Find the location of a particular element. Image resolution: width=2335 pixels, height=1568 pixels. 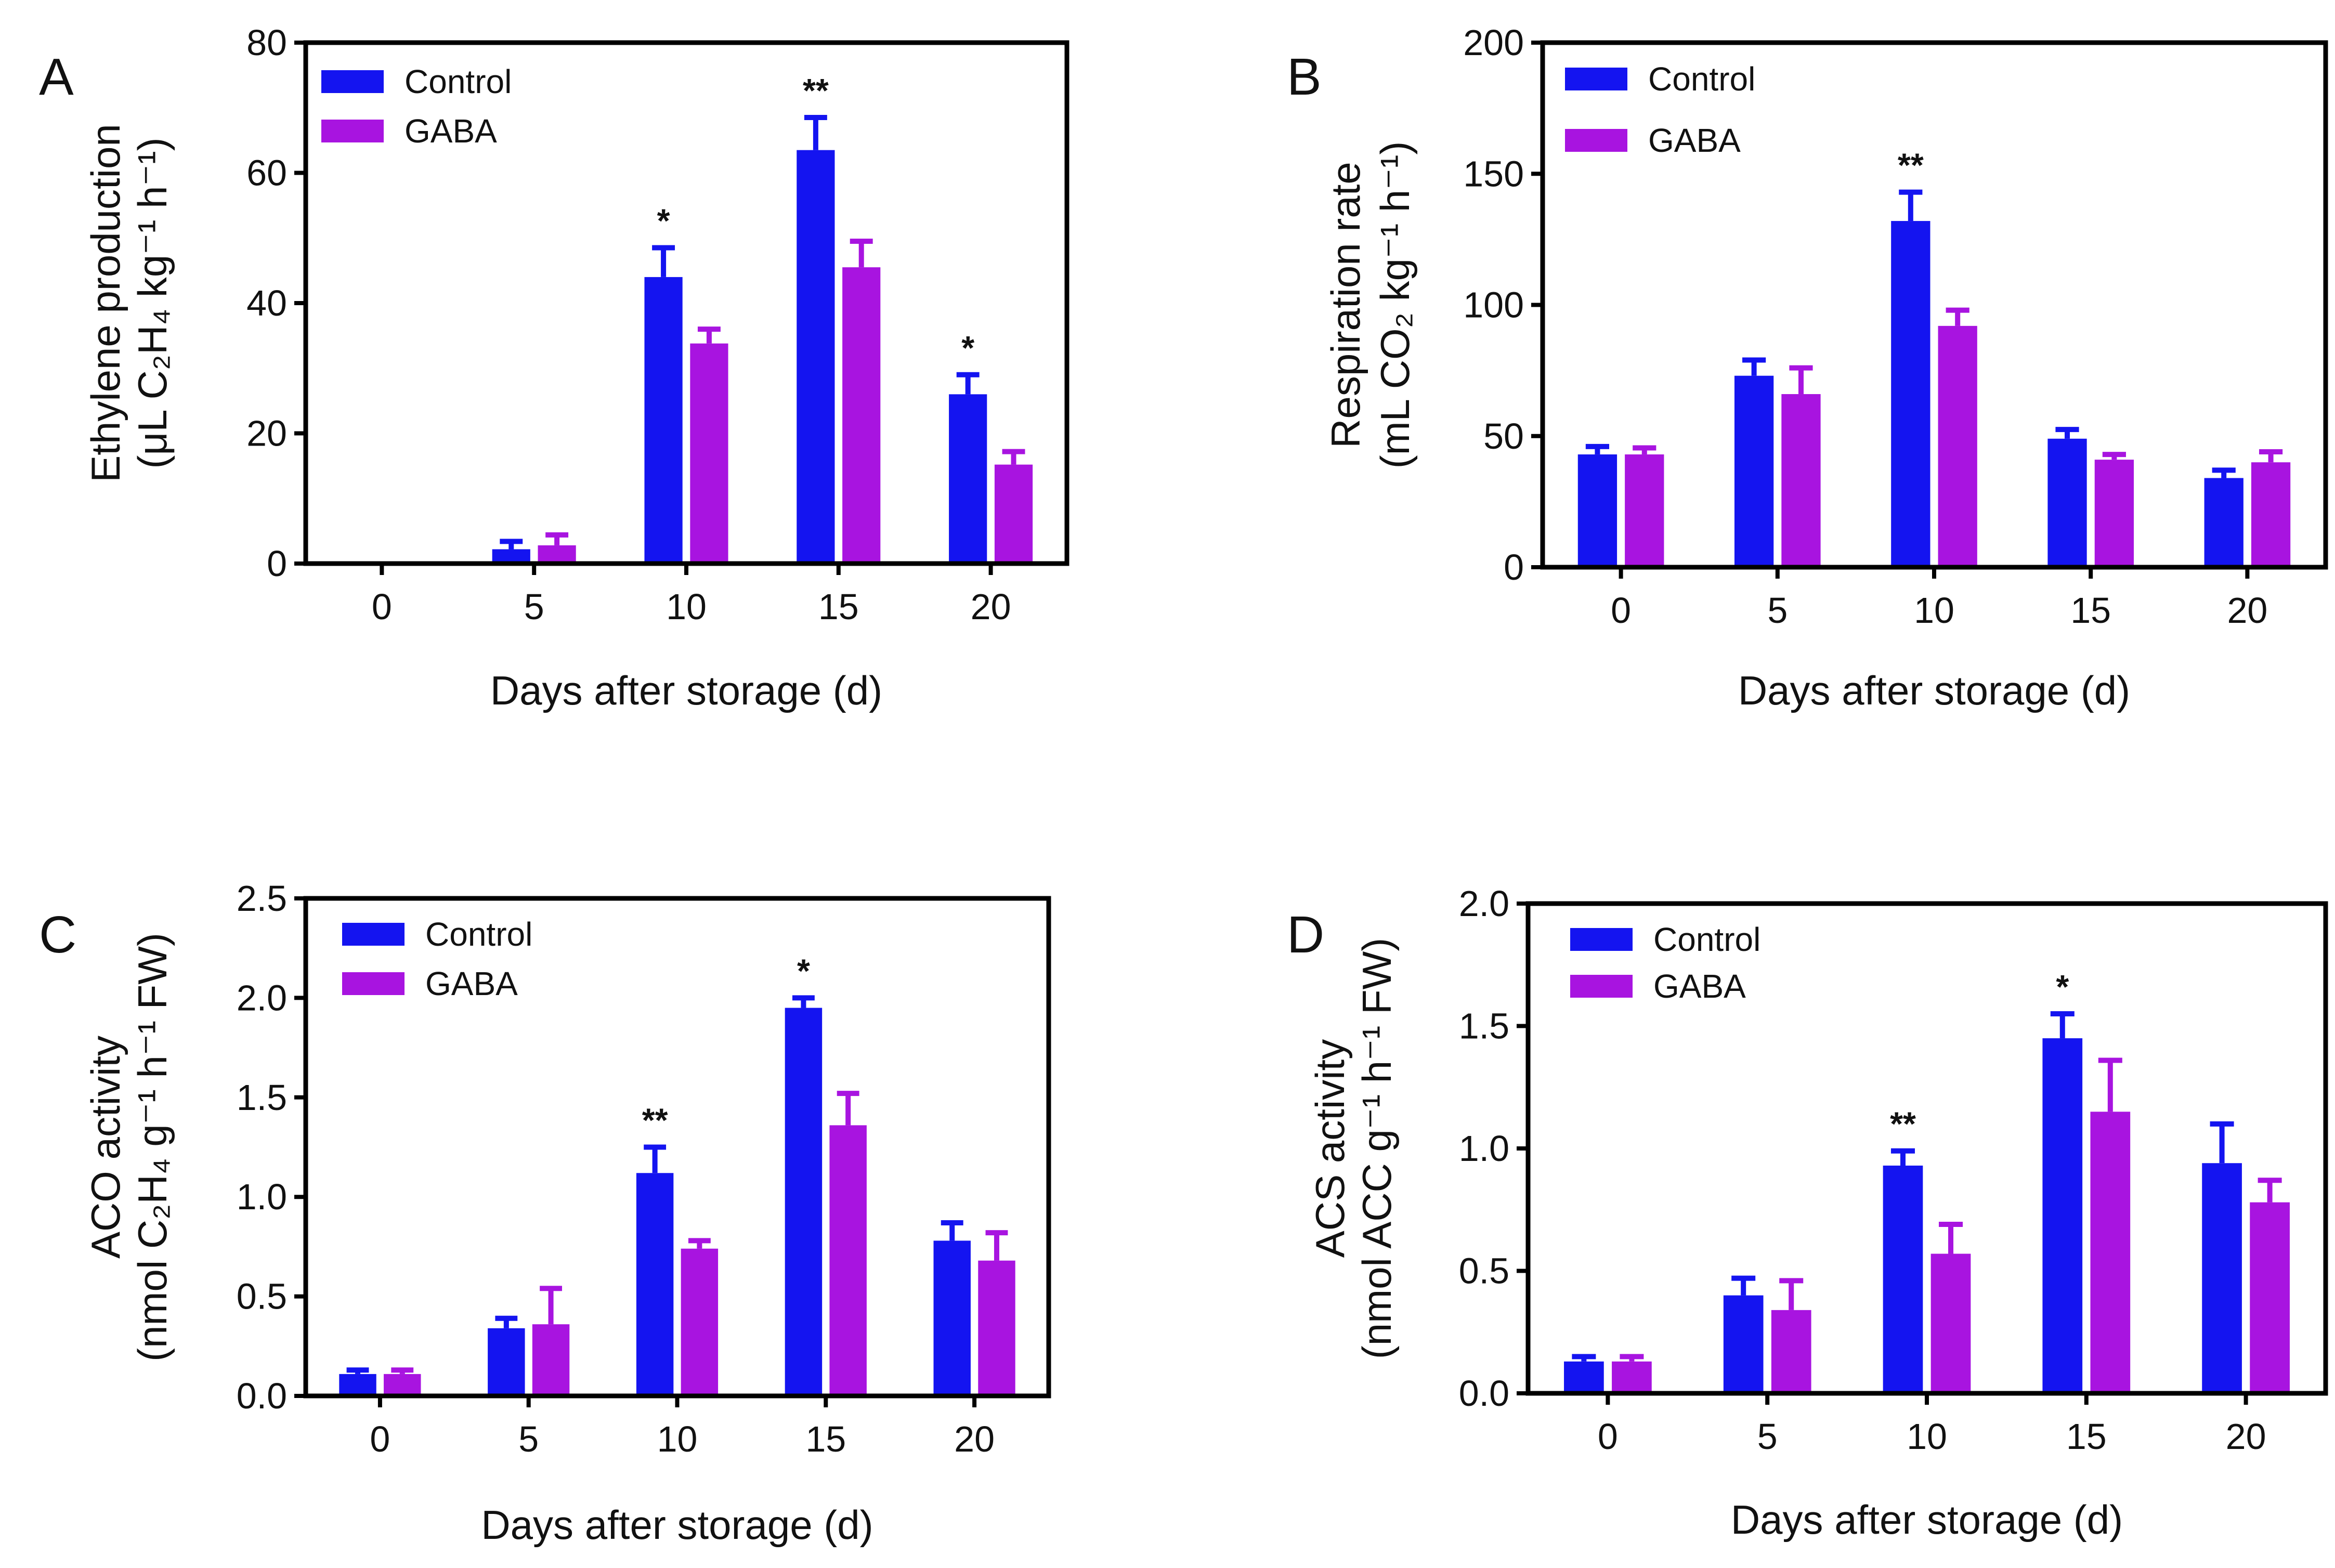

y-tick-label: 1.5 is located at coordinates (1484, 1026).